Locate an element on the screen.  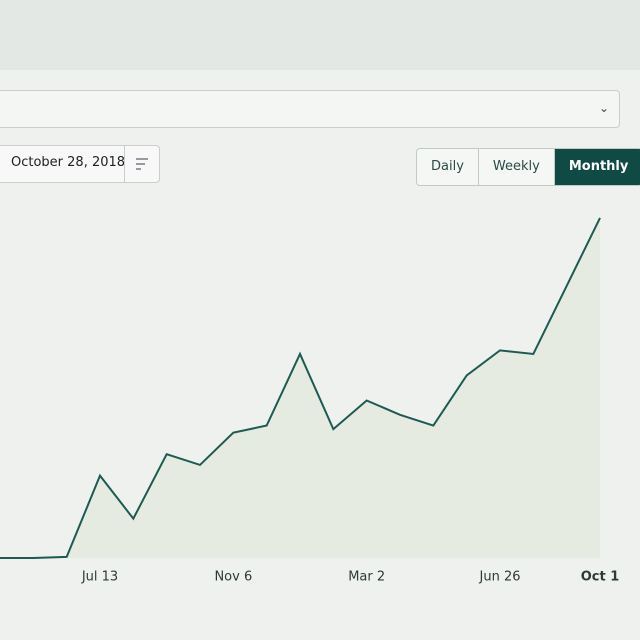
x-tick-label: Jun 26 is located at coordinates (500, 577).